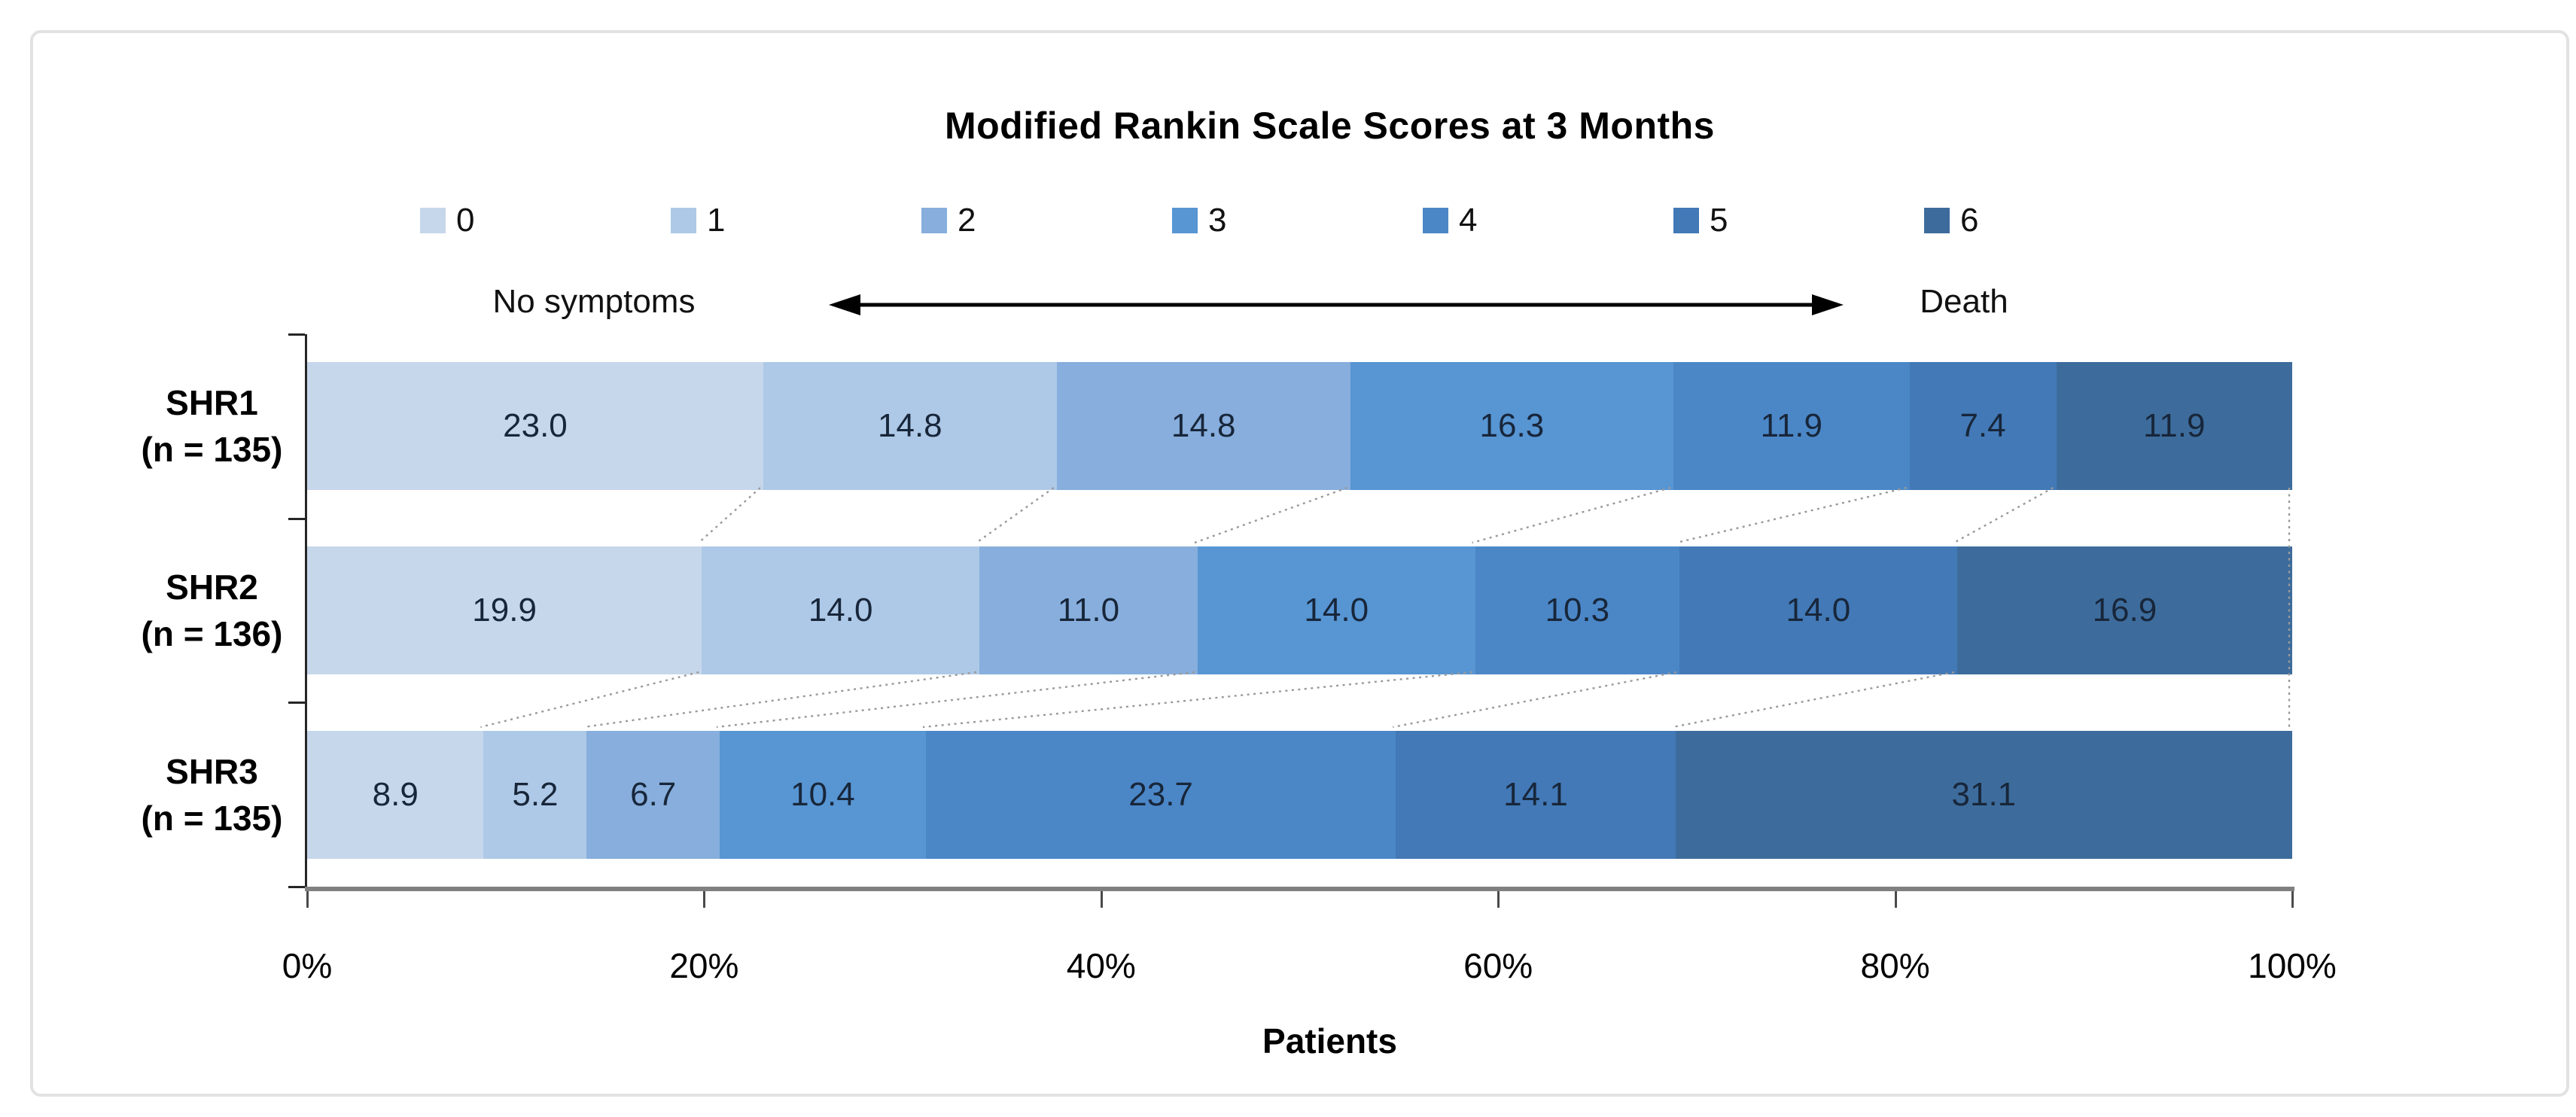  Describe the element at coordinates (704, 966) in the screenshot. I see `x-tick-label: 20%` at that location.